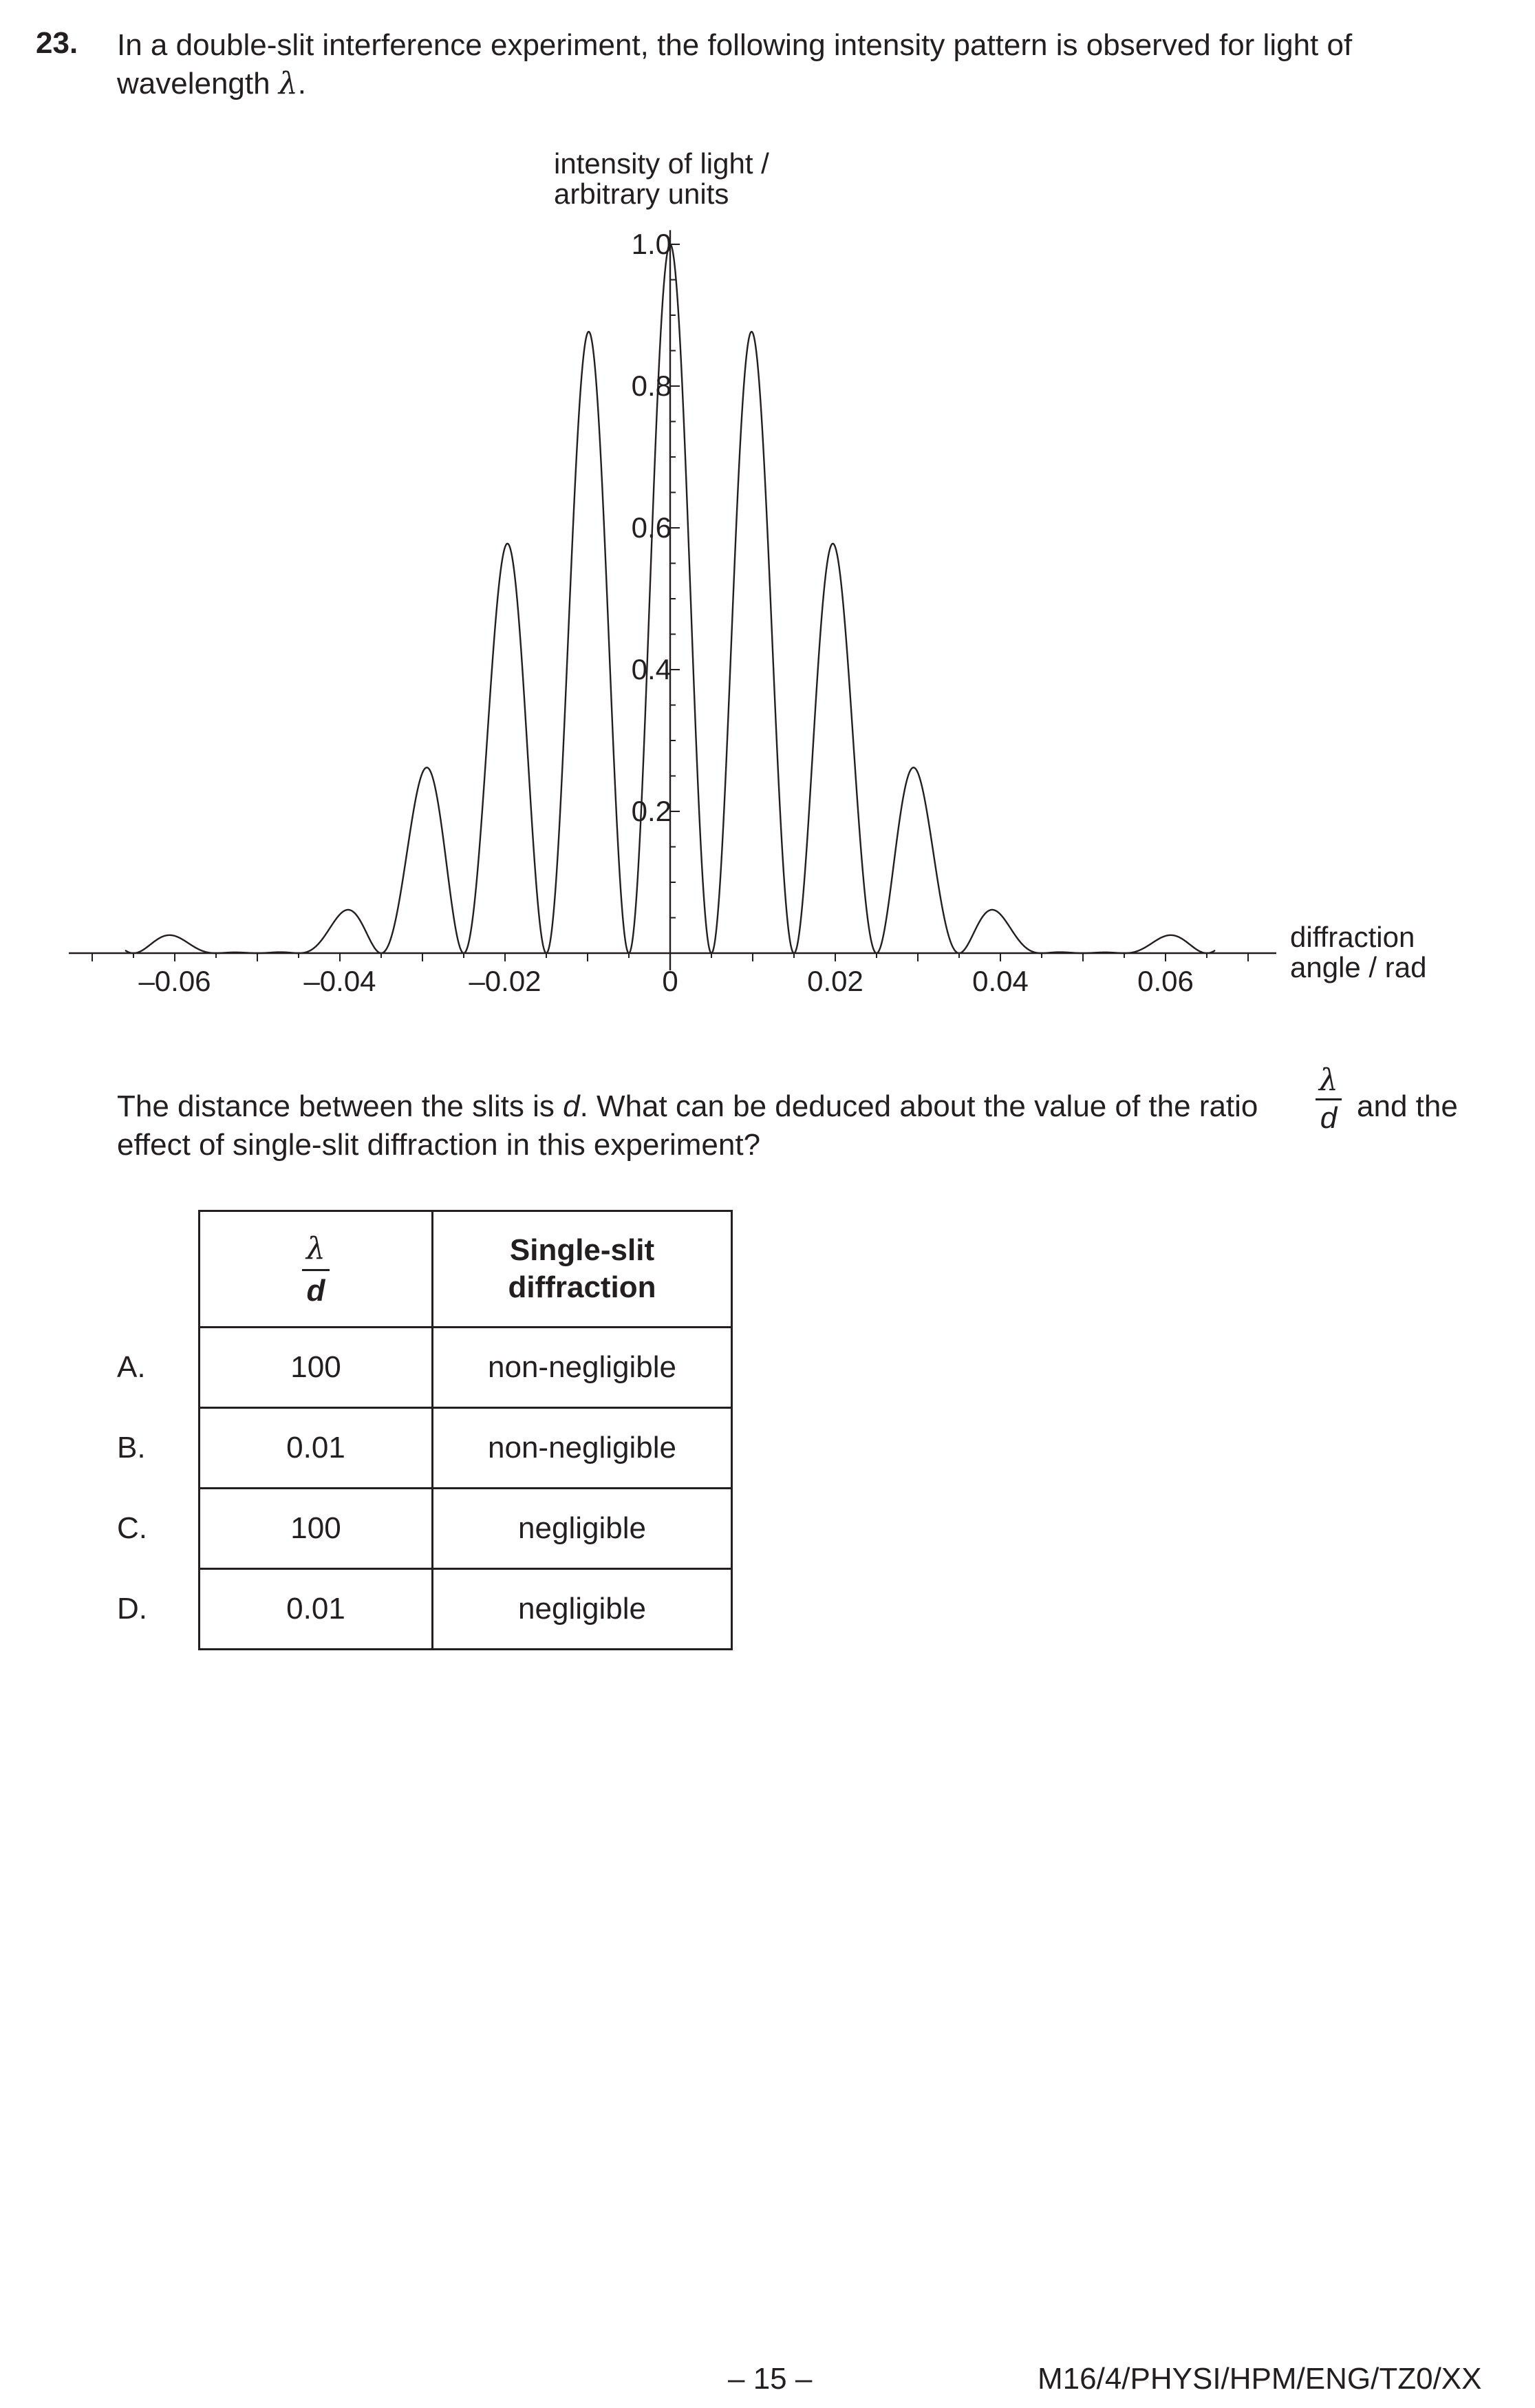  I want to click on table-row: 0.01 non-negligible, so click(465, 1448).